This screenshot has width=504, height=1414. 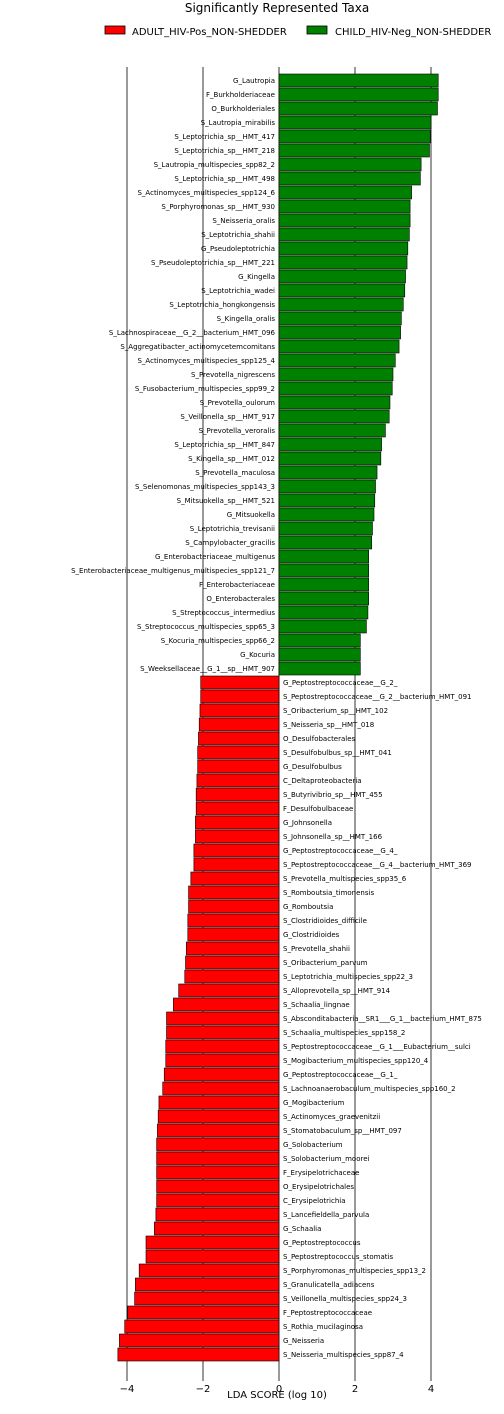 I want to click on bar-label: G_Pseudoleptotrichia, so click(x=238, y=249).